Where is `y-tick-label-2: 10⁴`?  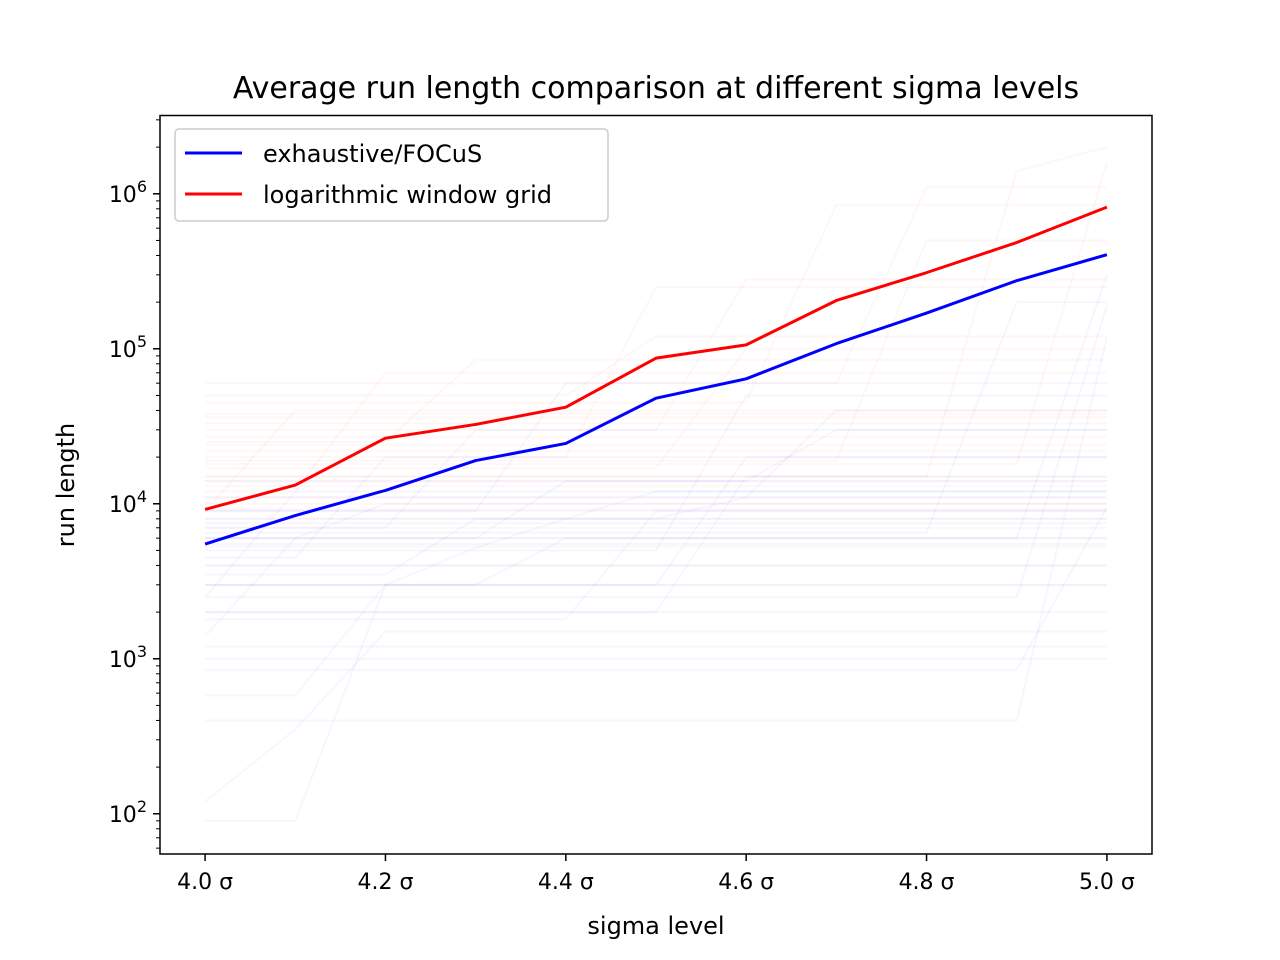
y-tick-label-2: 10⁴ is located at coordinates (128, 502).